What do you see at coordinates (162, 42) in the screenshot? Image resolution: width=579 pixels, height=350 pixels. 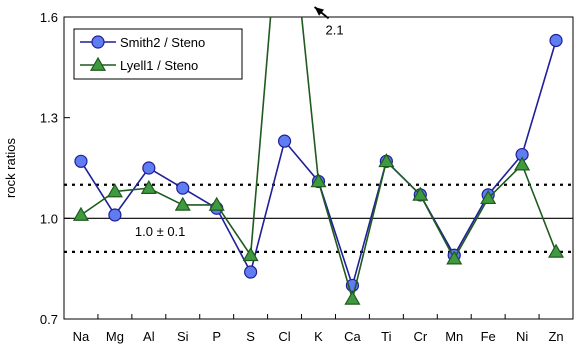 I see `legend-label-1: Smith2 / Steno` at bounding box center [162, 42].